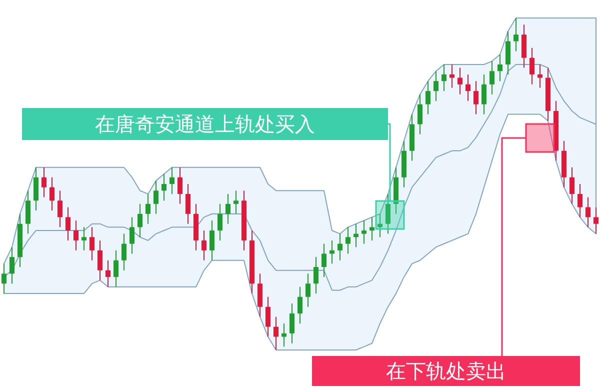 The height and width of the screenshot is (388, 600). What do you see at coordinates (205, 124) in the screenshot?
I see `annotation: 在唐奇安通道上轨处买入` at bounding box center [205, 124].